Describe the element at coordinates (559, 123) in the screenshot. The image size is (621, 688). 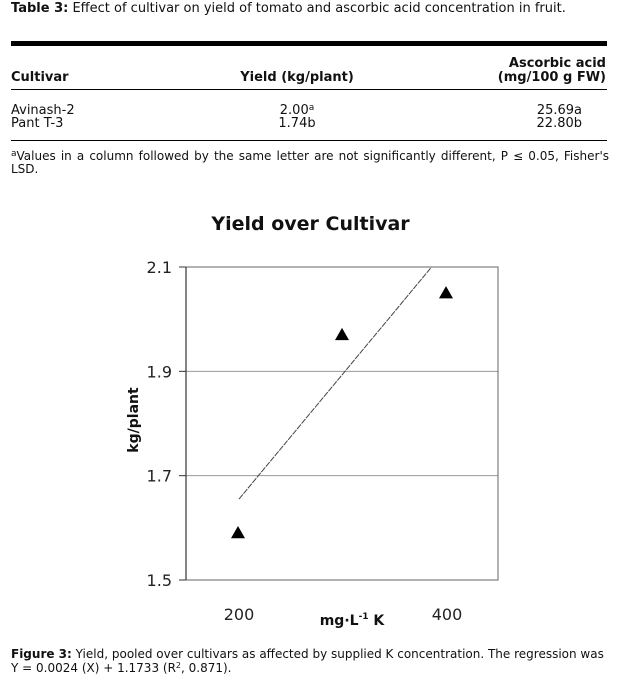
I see `row-ascorbic: 22.80b` at that location.